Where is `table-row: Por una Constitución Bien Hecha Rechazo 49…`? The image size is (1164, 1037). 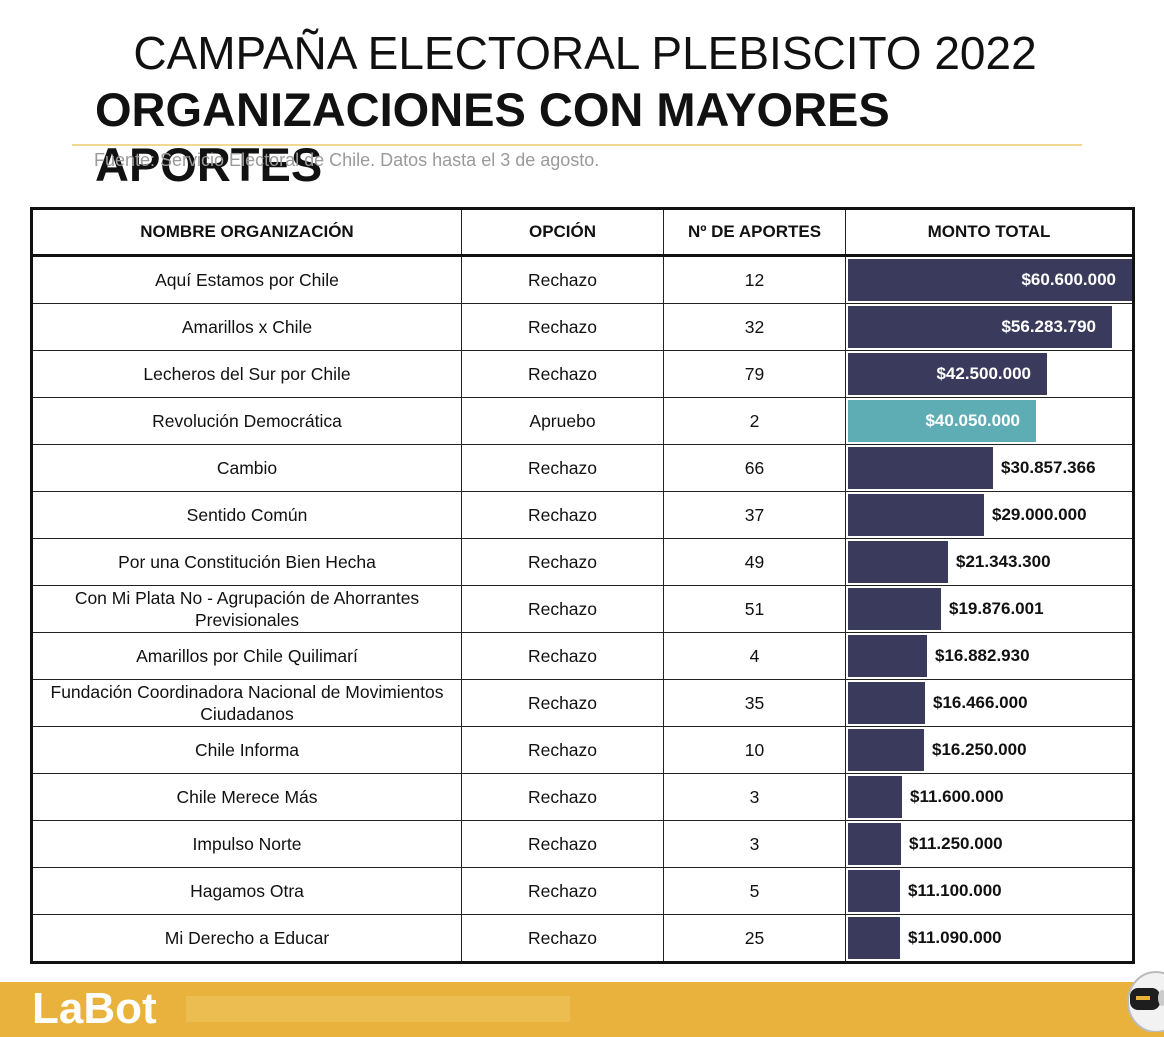
table-row: Por una Constitución Bien Hecha Rechazo 49… is located at coordinates (582, 562).